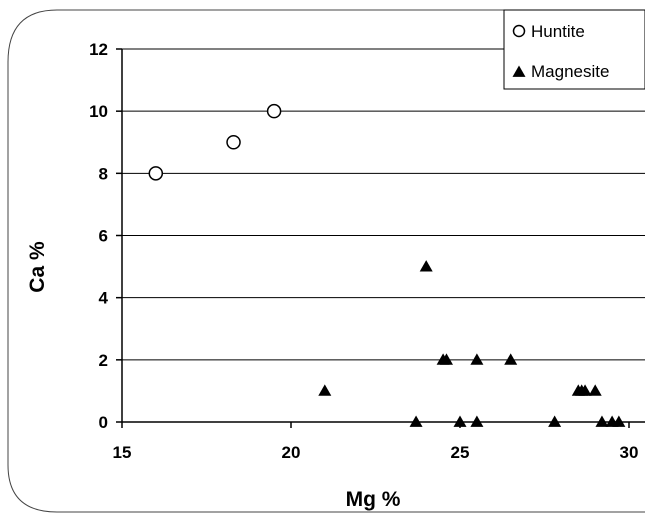 Image resolution: width=645 pixels, height=517 pixels. Describe the element at coordinates (122, 452) in the screenshot. I see `x-tick-label: 15` at that location.